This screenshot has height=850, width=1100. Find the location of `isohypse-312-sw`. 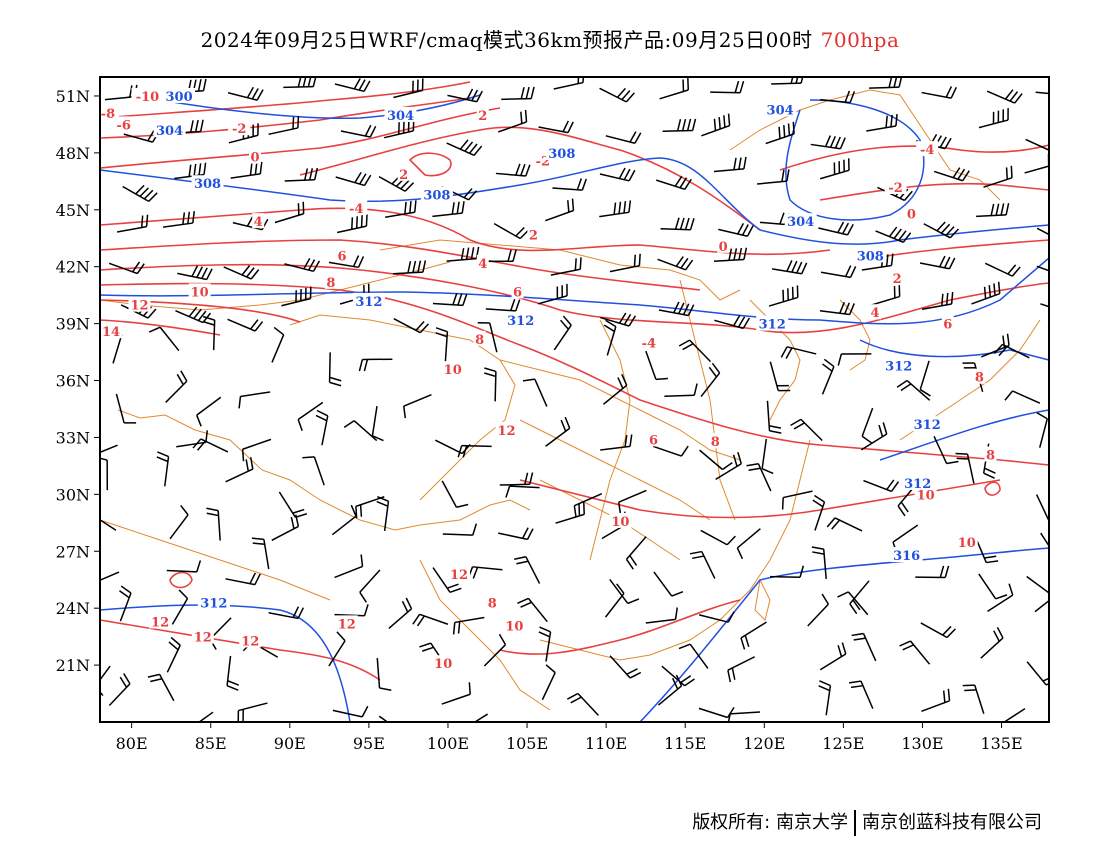

isohypse-312-sw is located at coordinates (225, 663).